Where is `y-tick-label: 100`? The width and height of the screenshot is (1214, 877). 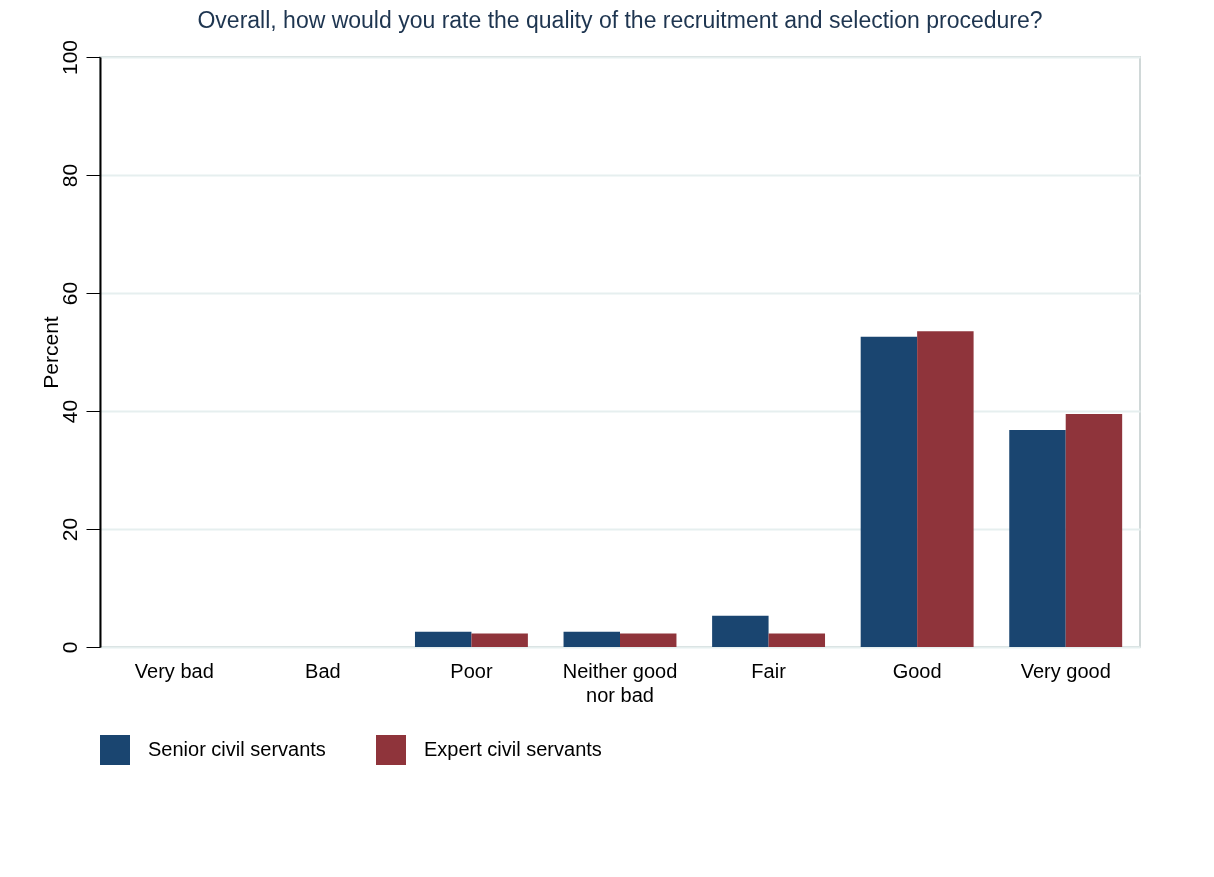 y-tick-label: 100 is located at coordinates (69, 57).